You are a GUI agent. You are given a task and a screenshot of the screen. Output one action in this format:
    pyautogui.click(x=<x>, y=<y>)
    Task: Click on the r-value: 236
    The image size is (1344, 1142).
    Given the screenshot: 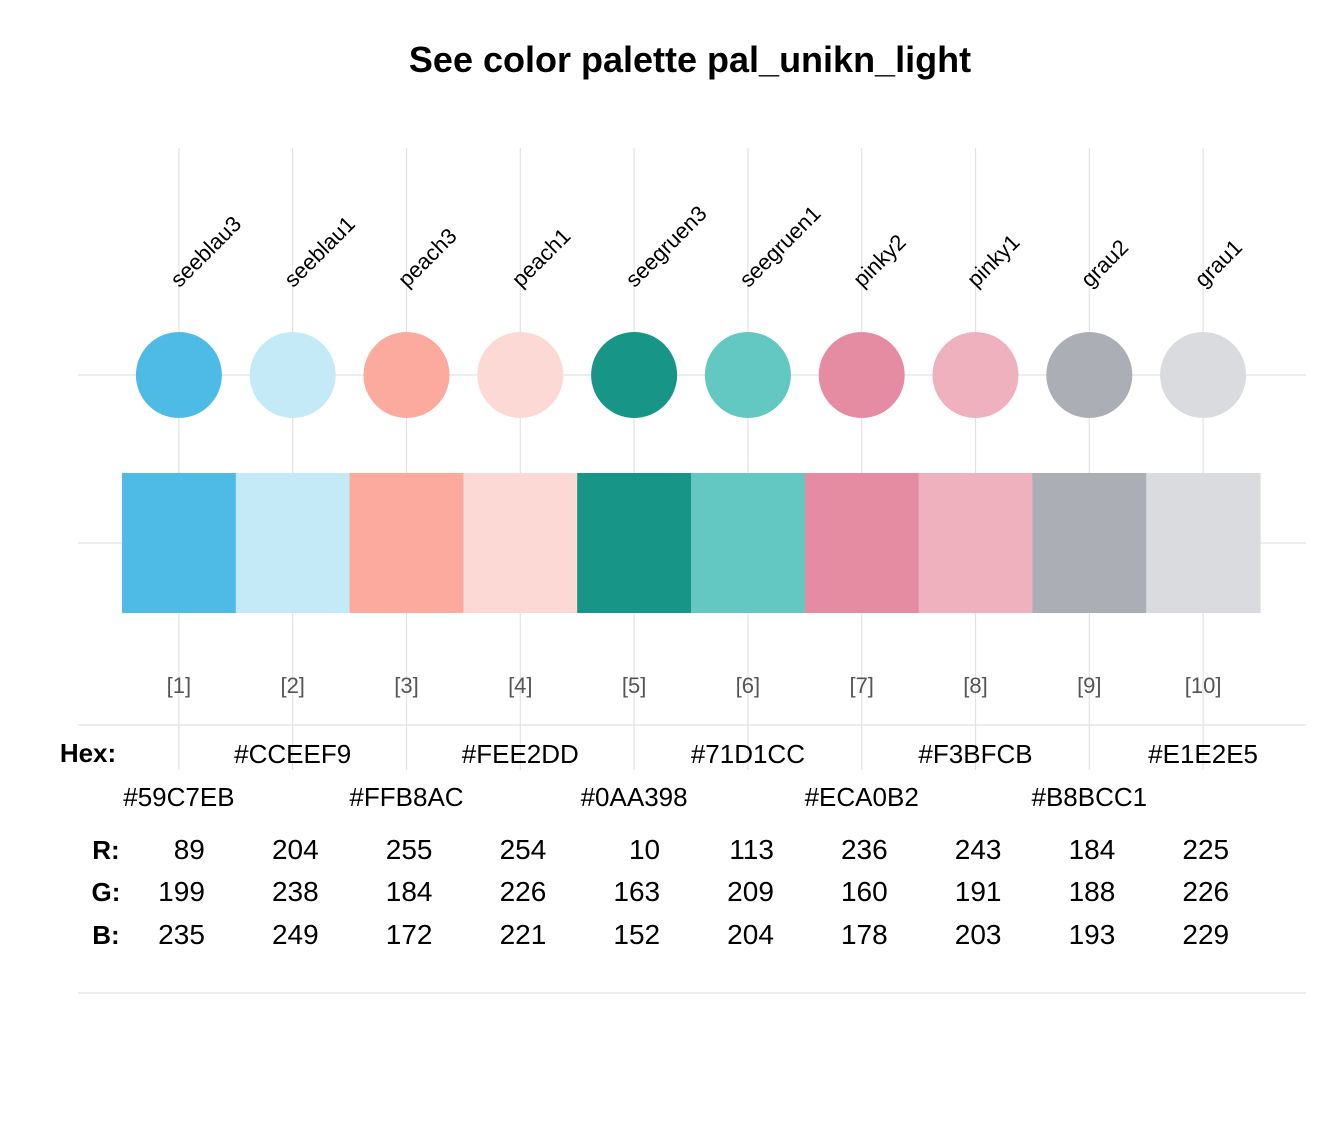 What is the action you would take?
    pyautogui.click(x=864, y=849)
    